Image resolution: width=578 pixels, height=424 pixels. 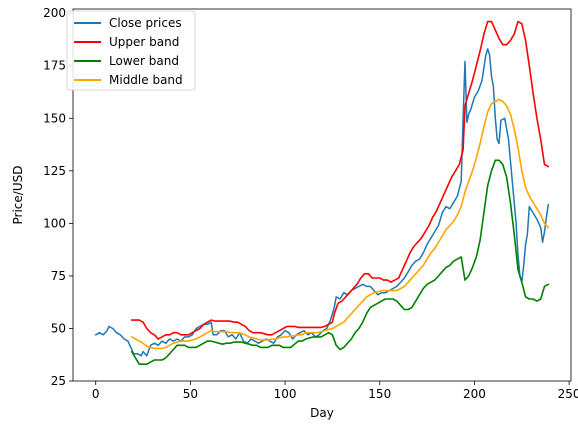 I want to click on legend-label-lower-band: Lower band, so click(x=144, y=61).